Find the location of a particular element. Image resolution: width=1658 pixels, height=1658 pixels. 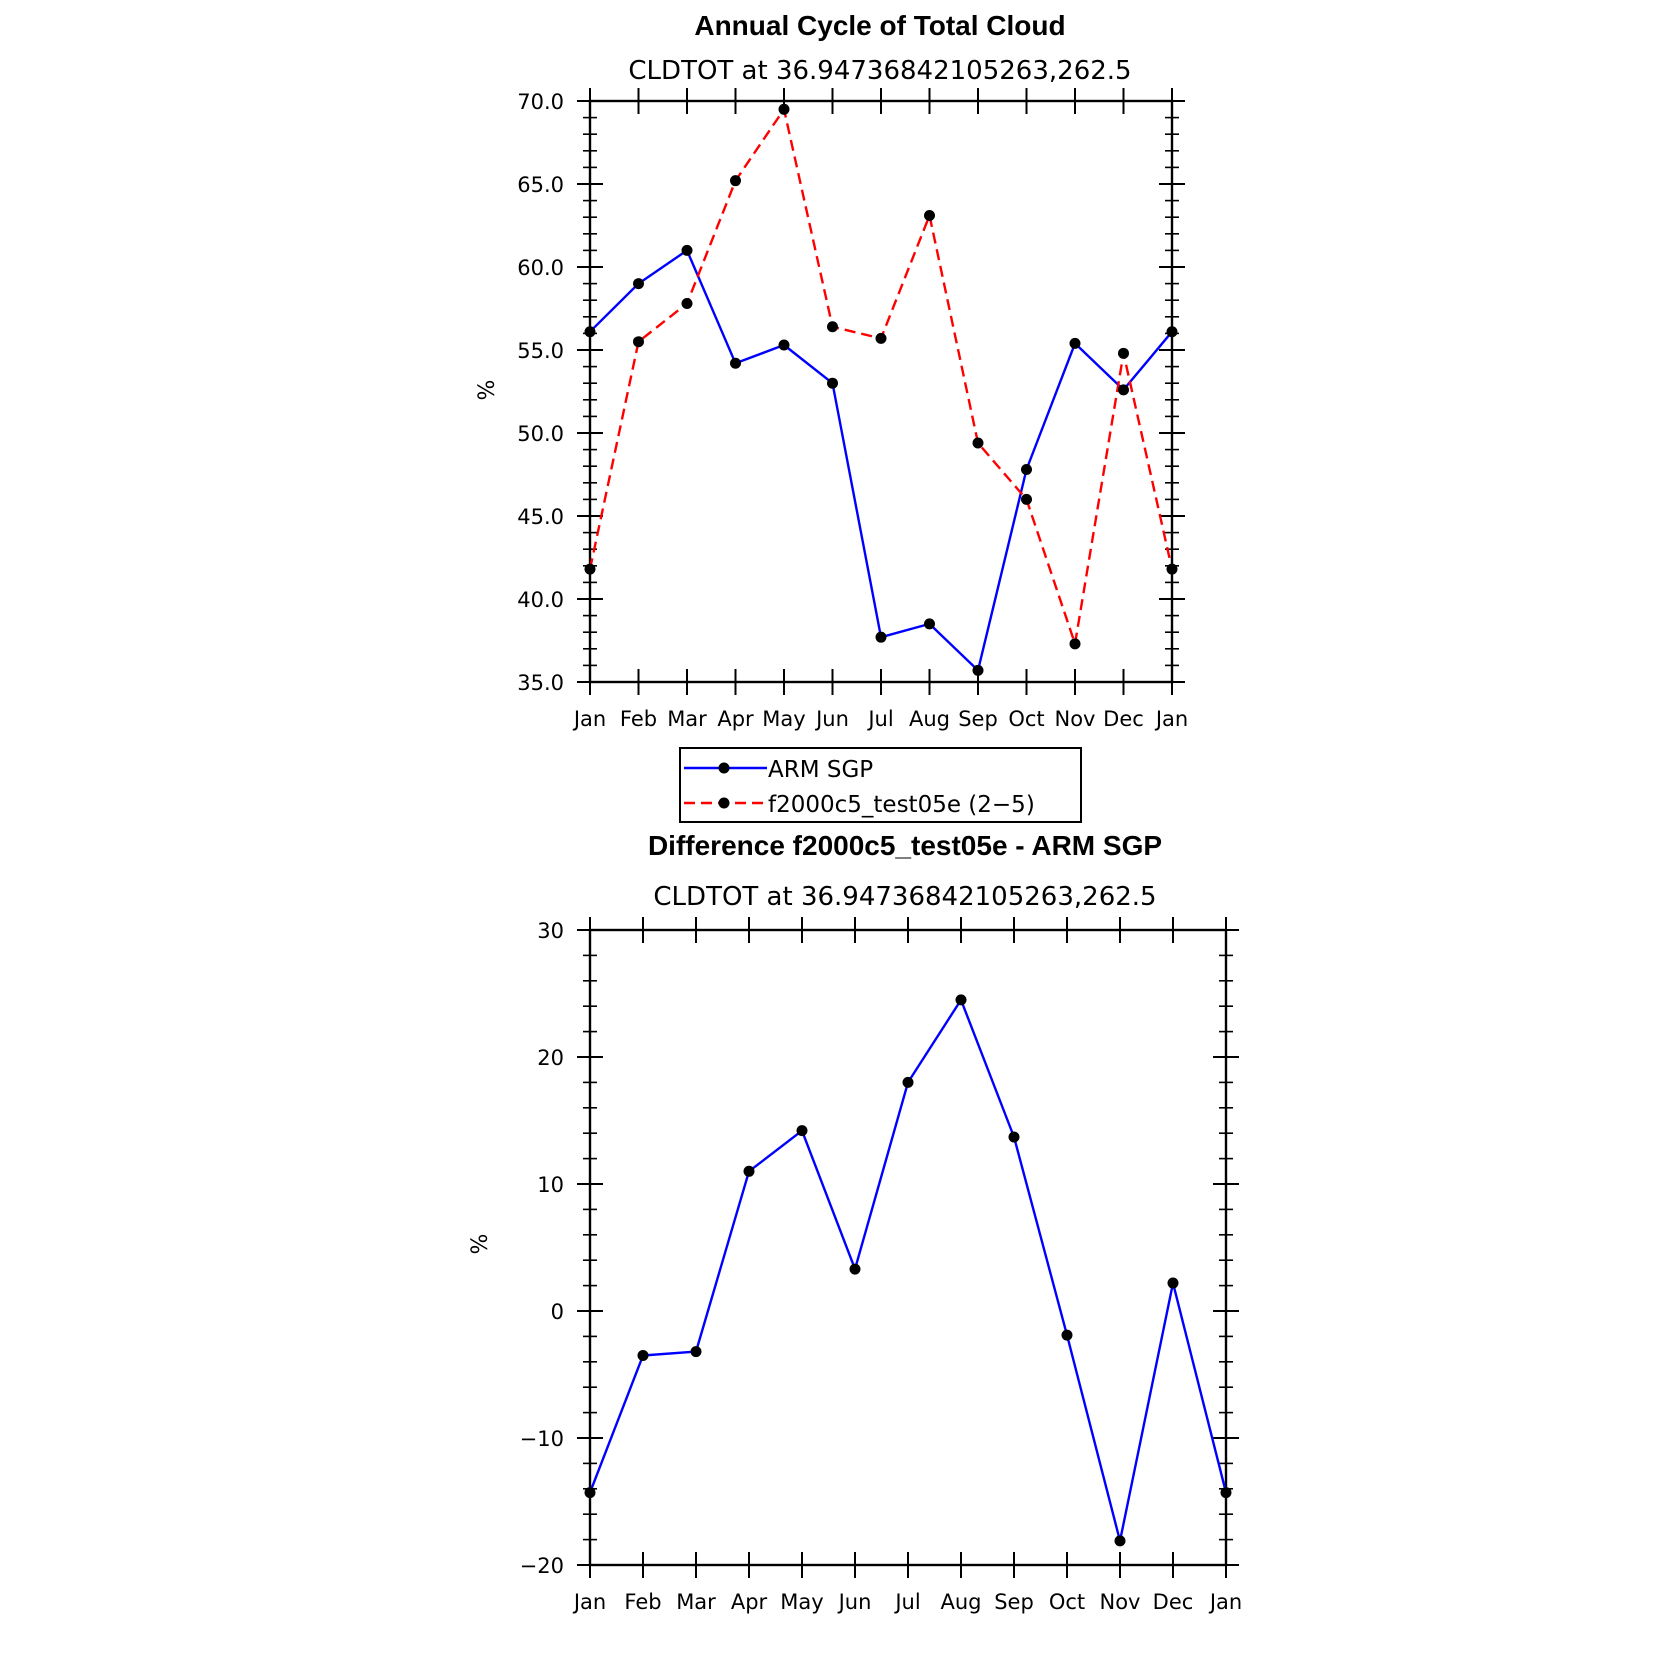

y-tick-label: −20 is located at coordinates (542, 1566).